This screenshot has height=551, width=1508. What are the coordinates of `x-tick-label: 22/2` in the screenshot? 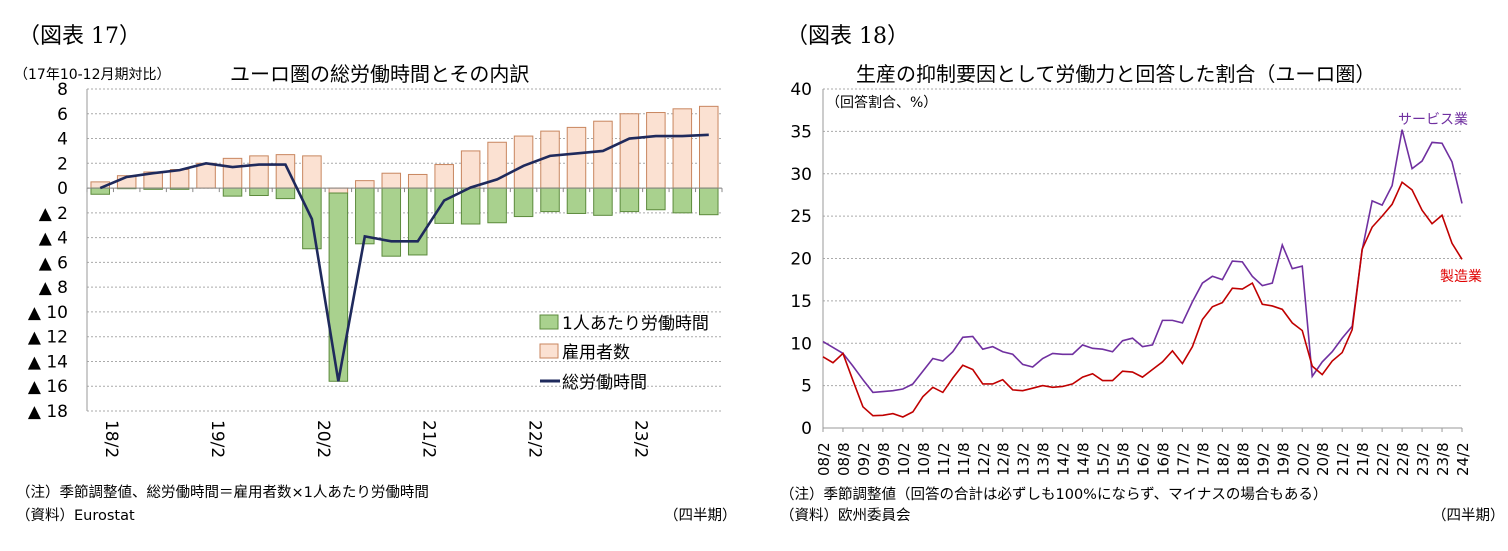 It's located at (1383, 459).